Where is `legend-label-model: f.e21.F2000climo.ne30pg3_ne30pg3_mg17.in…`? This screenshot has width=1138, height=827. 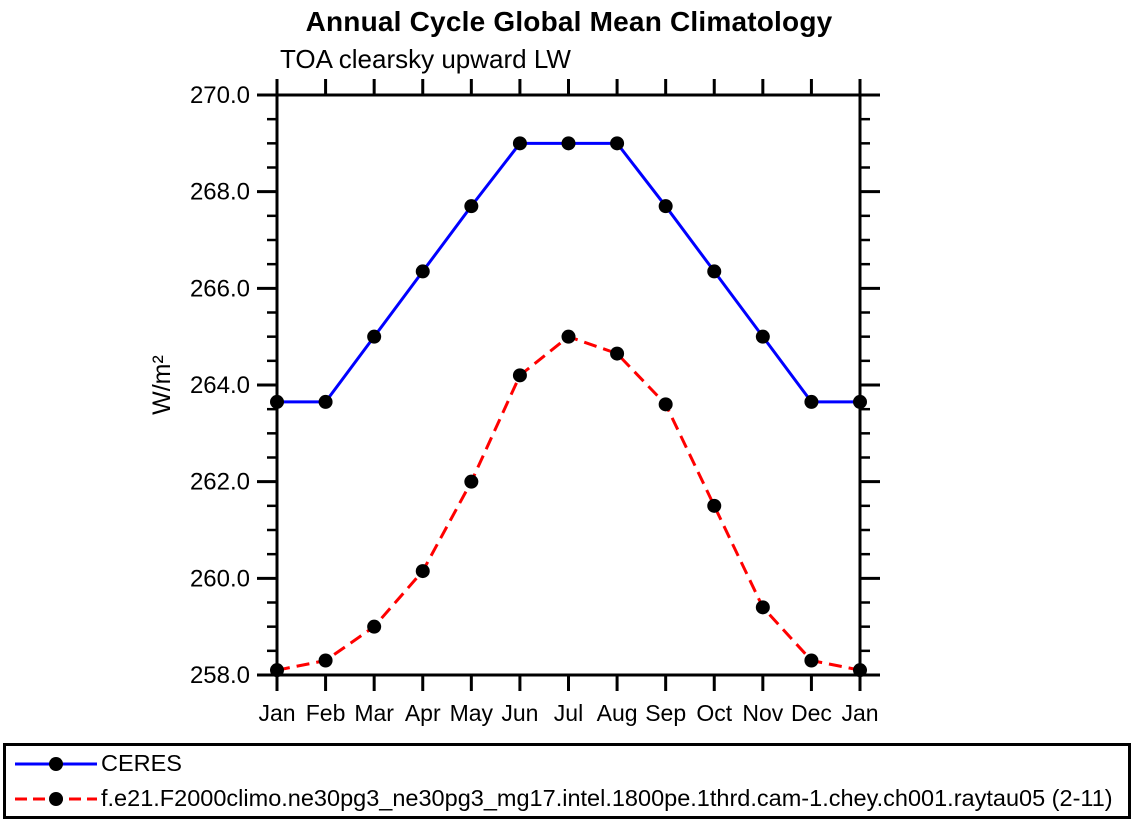 legend-label-model: f.e21.F2000climo.ne30pg3_ne30pg3_mg17.in… is located at coordinates (607, 798).